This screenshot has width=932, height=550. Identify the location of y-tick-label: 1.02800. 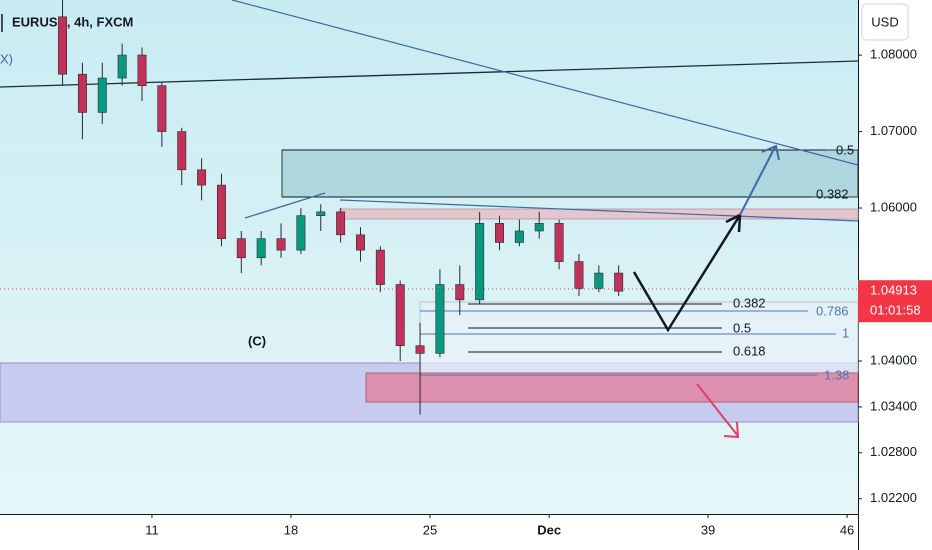
(893, 451).